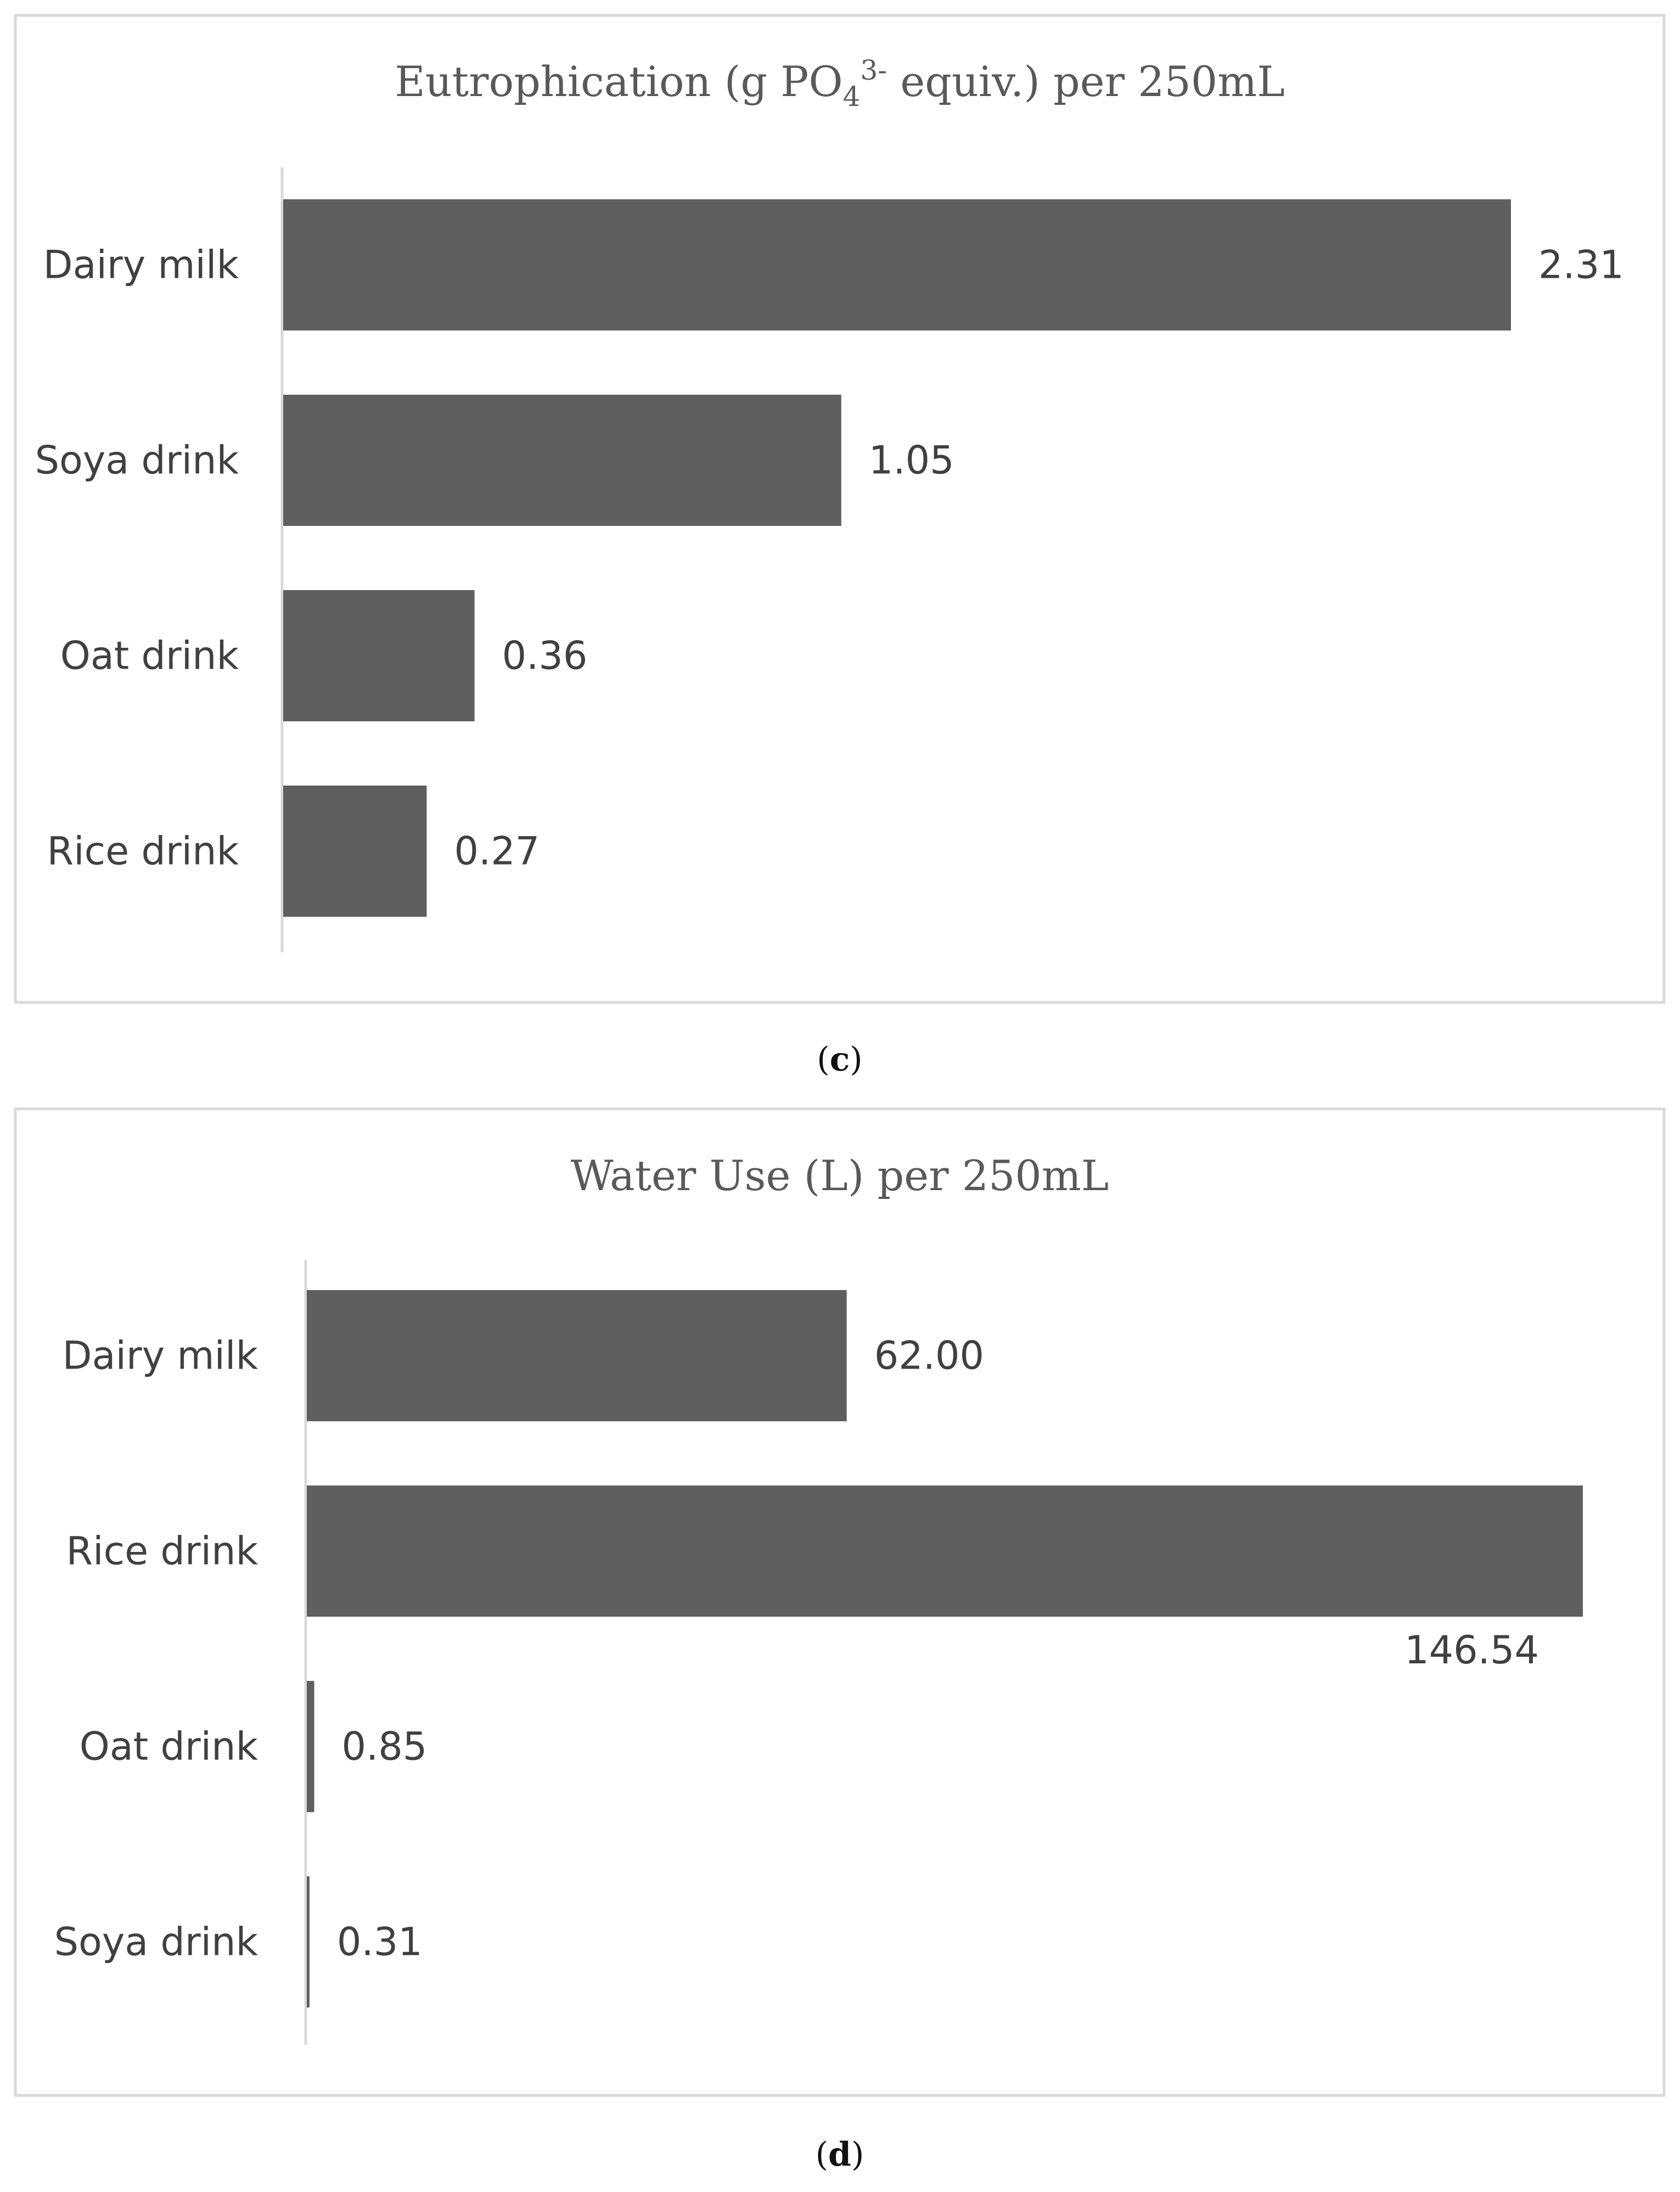 This screenshot has height=2192, width=1680. Describe the element at coordinates (156, 1942) in the screenshot. I see `category-label-d-soya-drink: Soya drink` at that location.